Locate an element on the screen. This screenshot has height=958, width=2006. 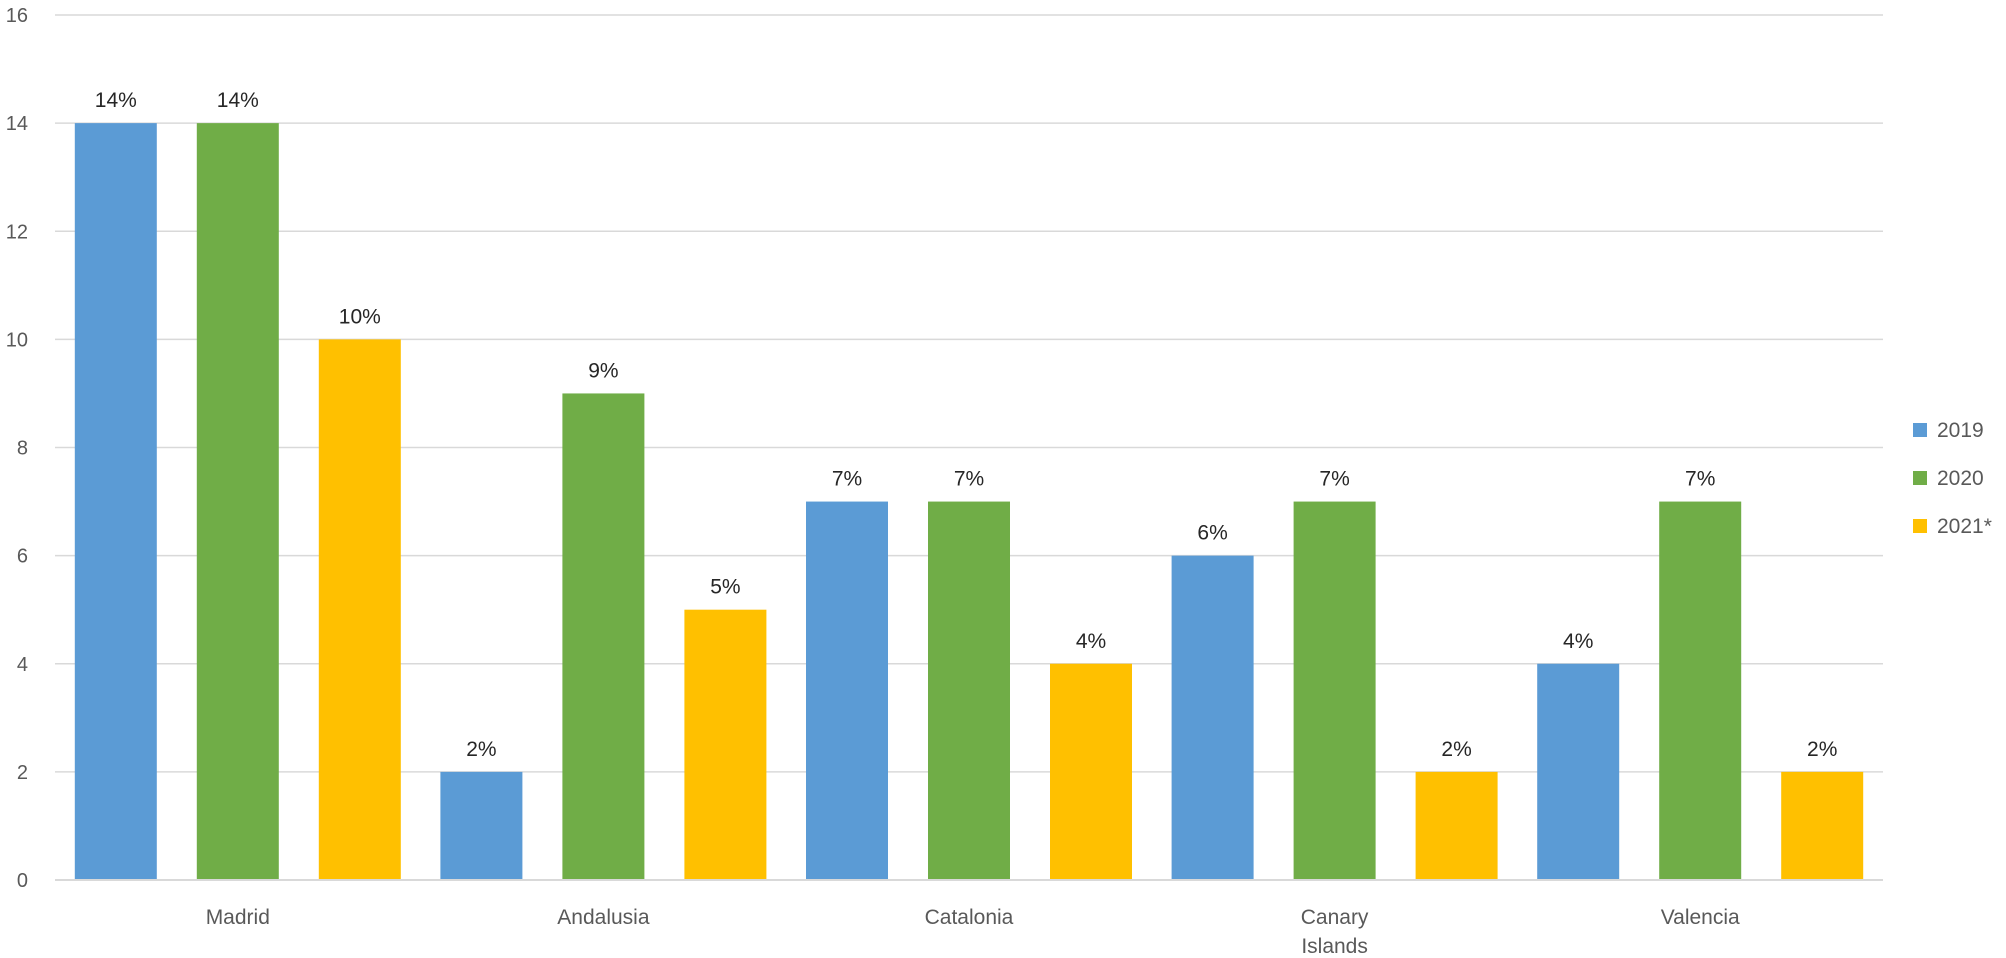
y-tick-label: 6 is located at coordinates (22, 557).